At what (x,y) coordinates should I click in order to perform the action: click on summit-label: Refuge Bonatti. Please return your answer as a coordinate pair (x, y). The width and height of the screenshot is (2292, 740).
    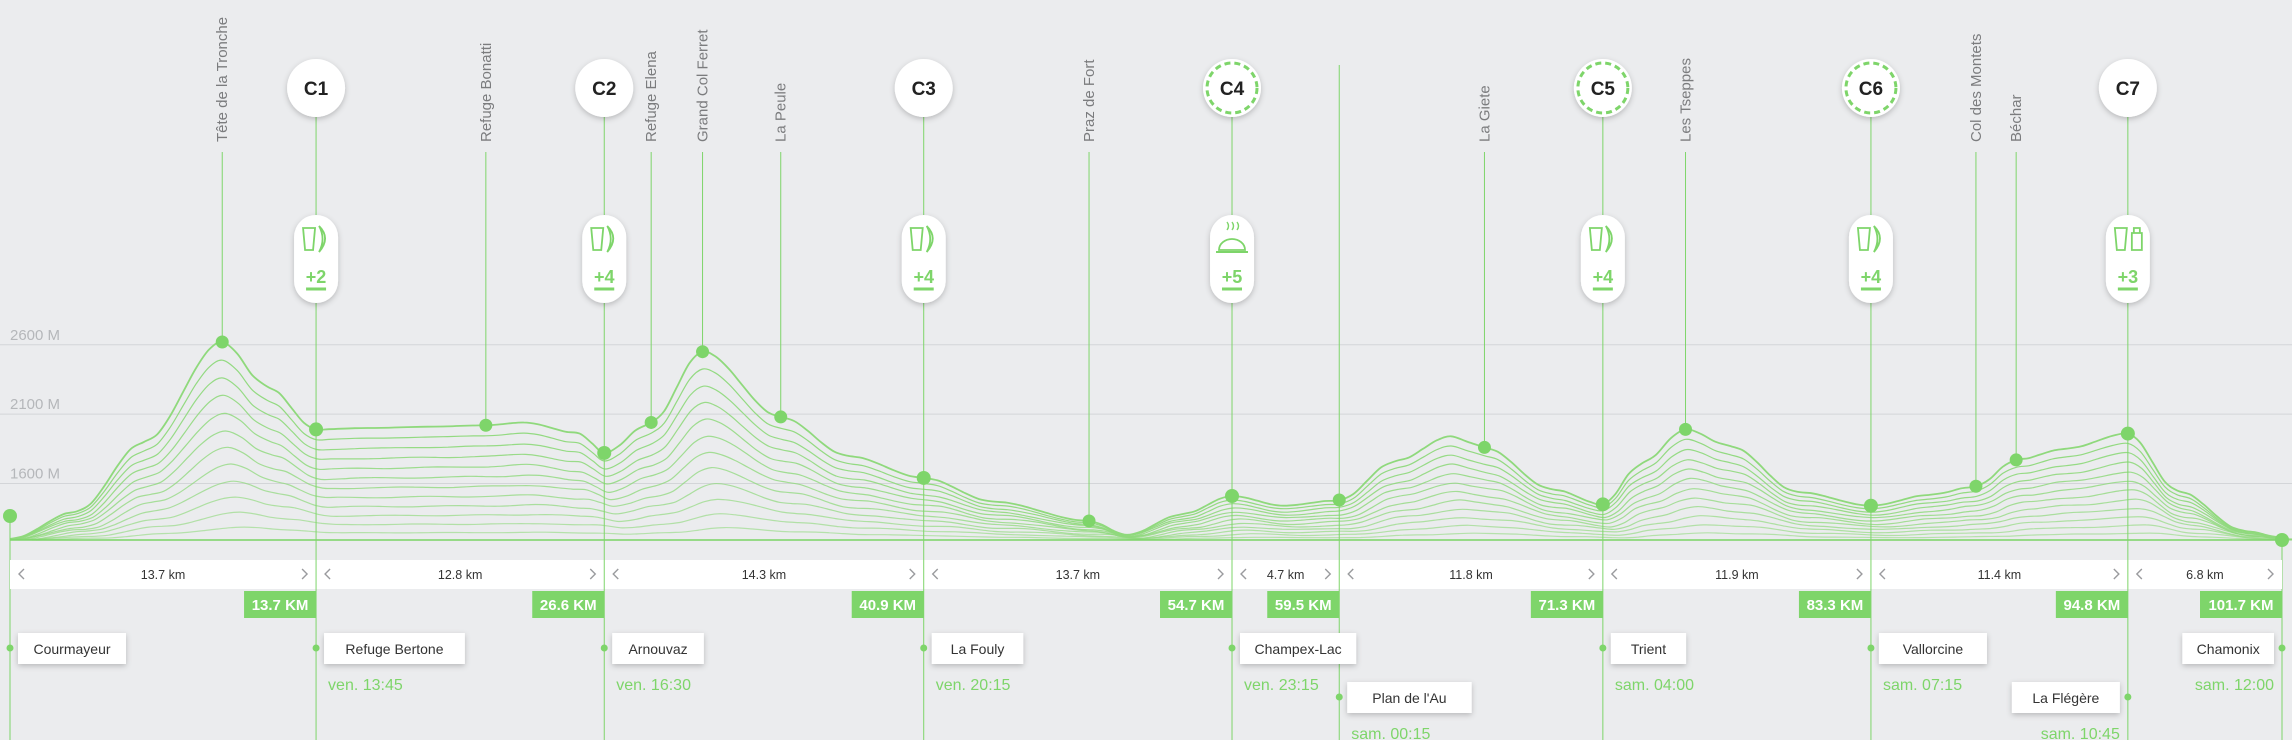
    Looking at the image, I should click on (486, 92).